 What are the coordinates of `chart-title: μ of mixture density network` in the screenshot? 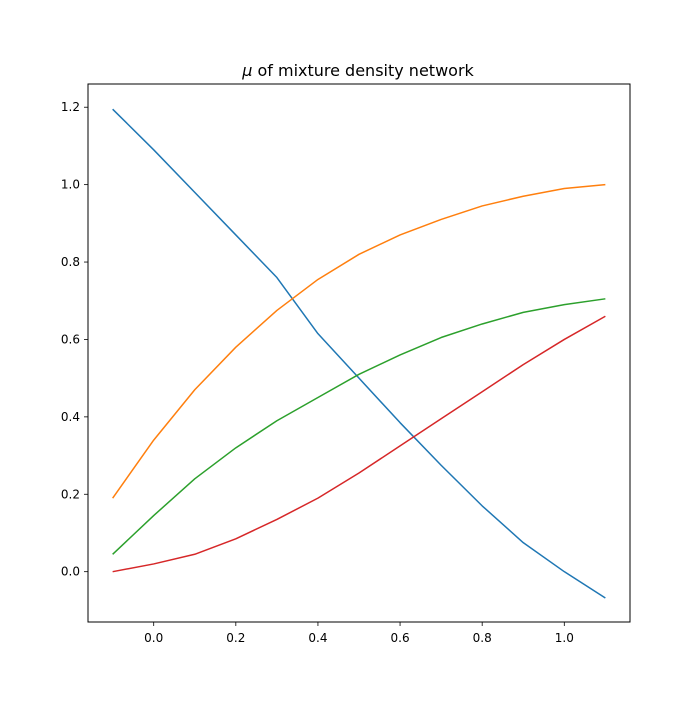 It's located at (357, 70).